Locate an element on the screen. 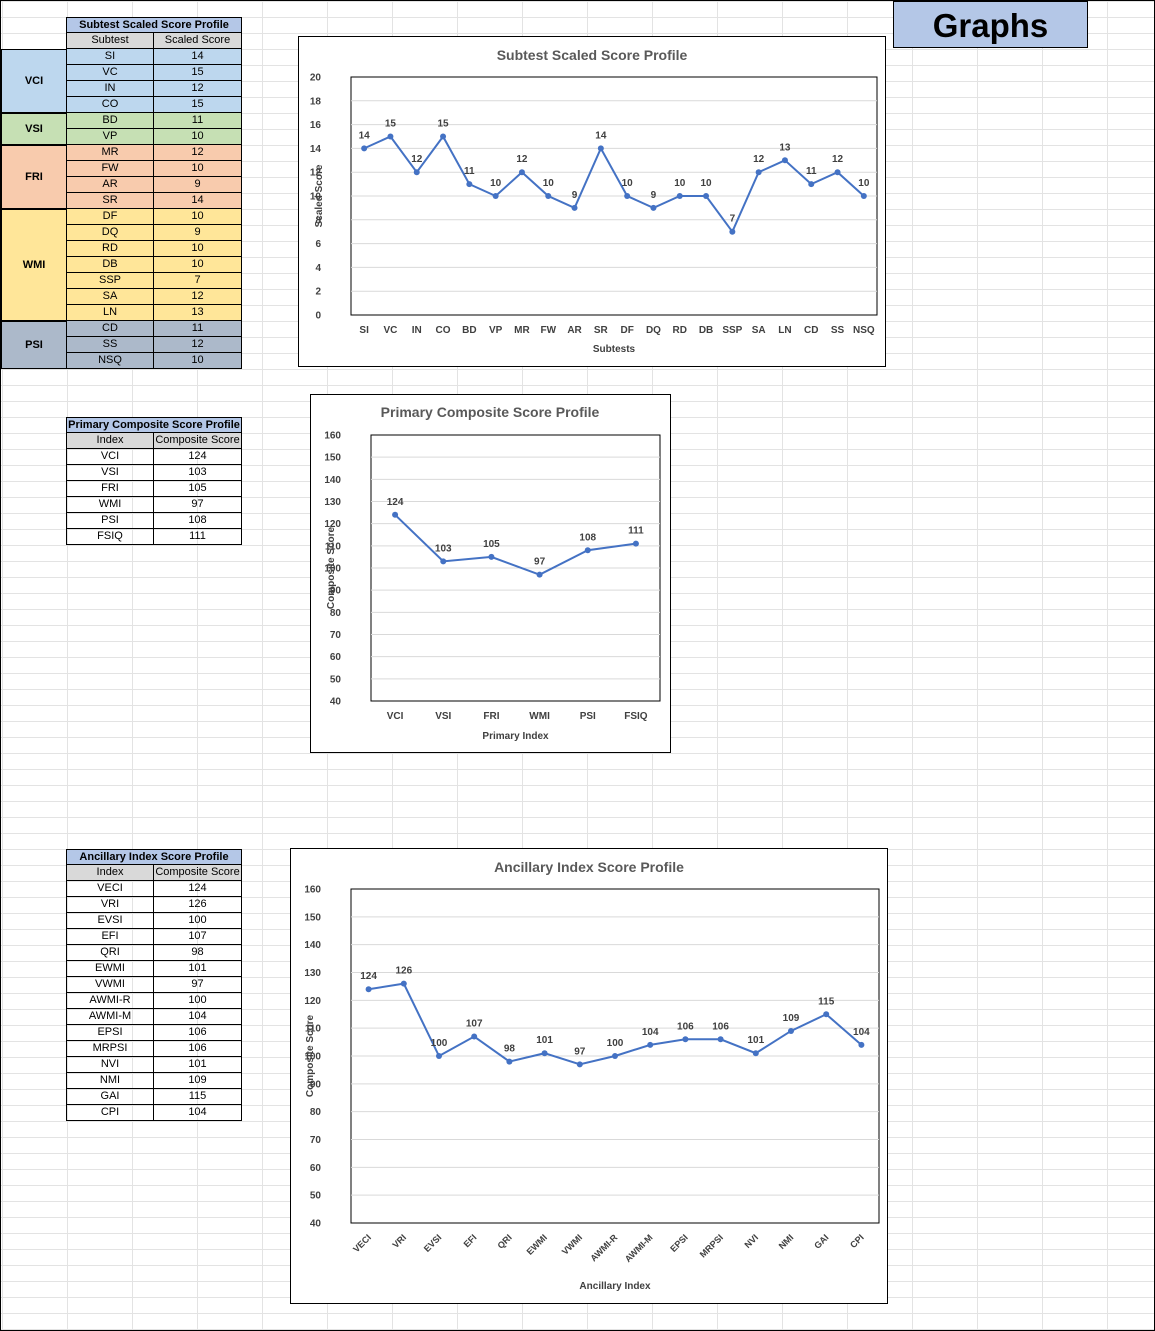 The width and height of the screenshot is (1155, 1331). table-row: SI 14 is located at coordinates (154, 57).